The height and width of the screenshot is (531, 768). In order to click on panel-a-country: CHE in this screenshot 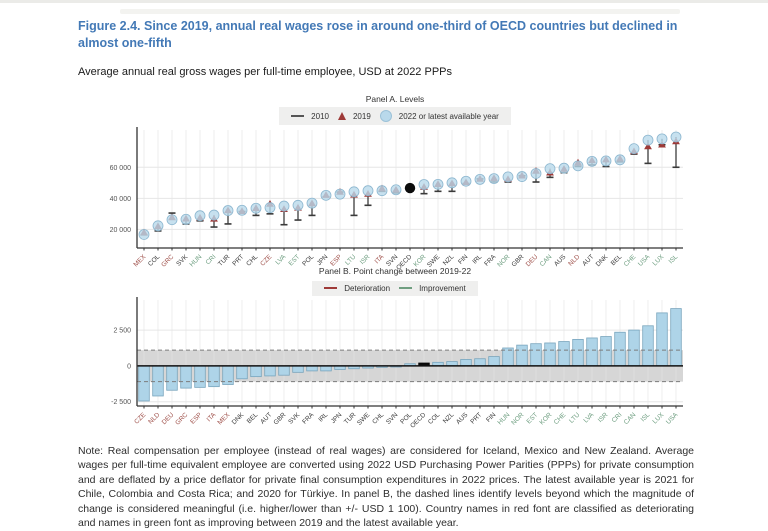, I will do `click(631, 205)`.